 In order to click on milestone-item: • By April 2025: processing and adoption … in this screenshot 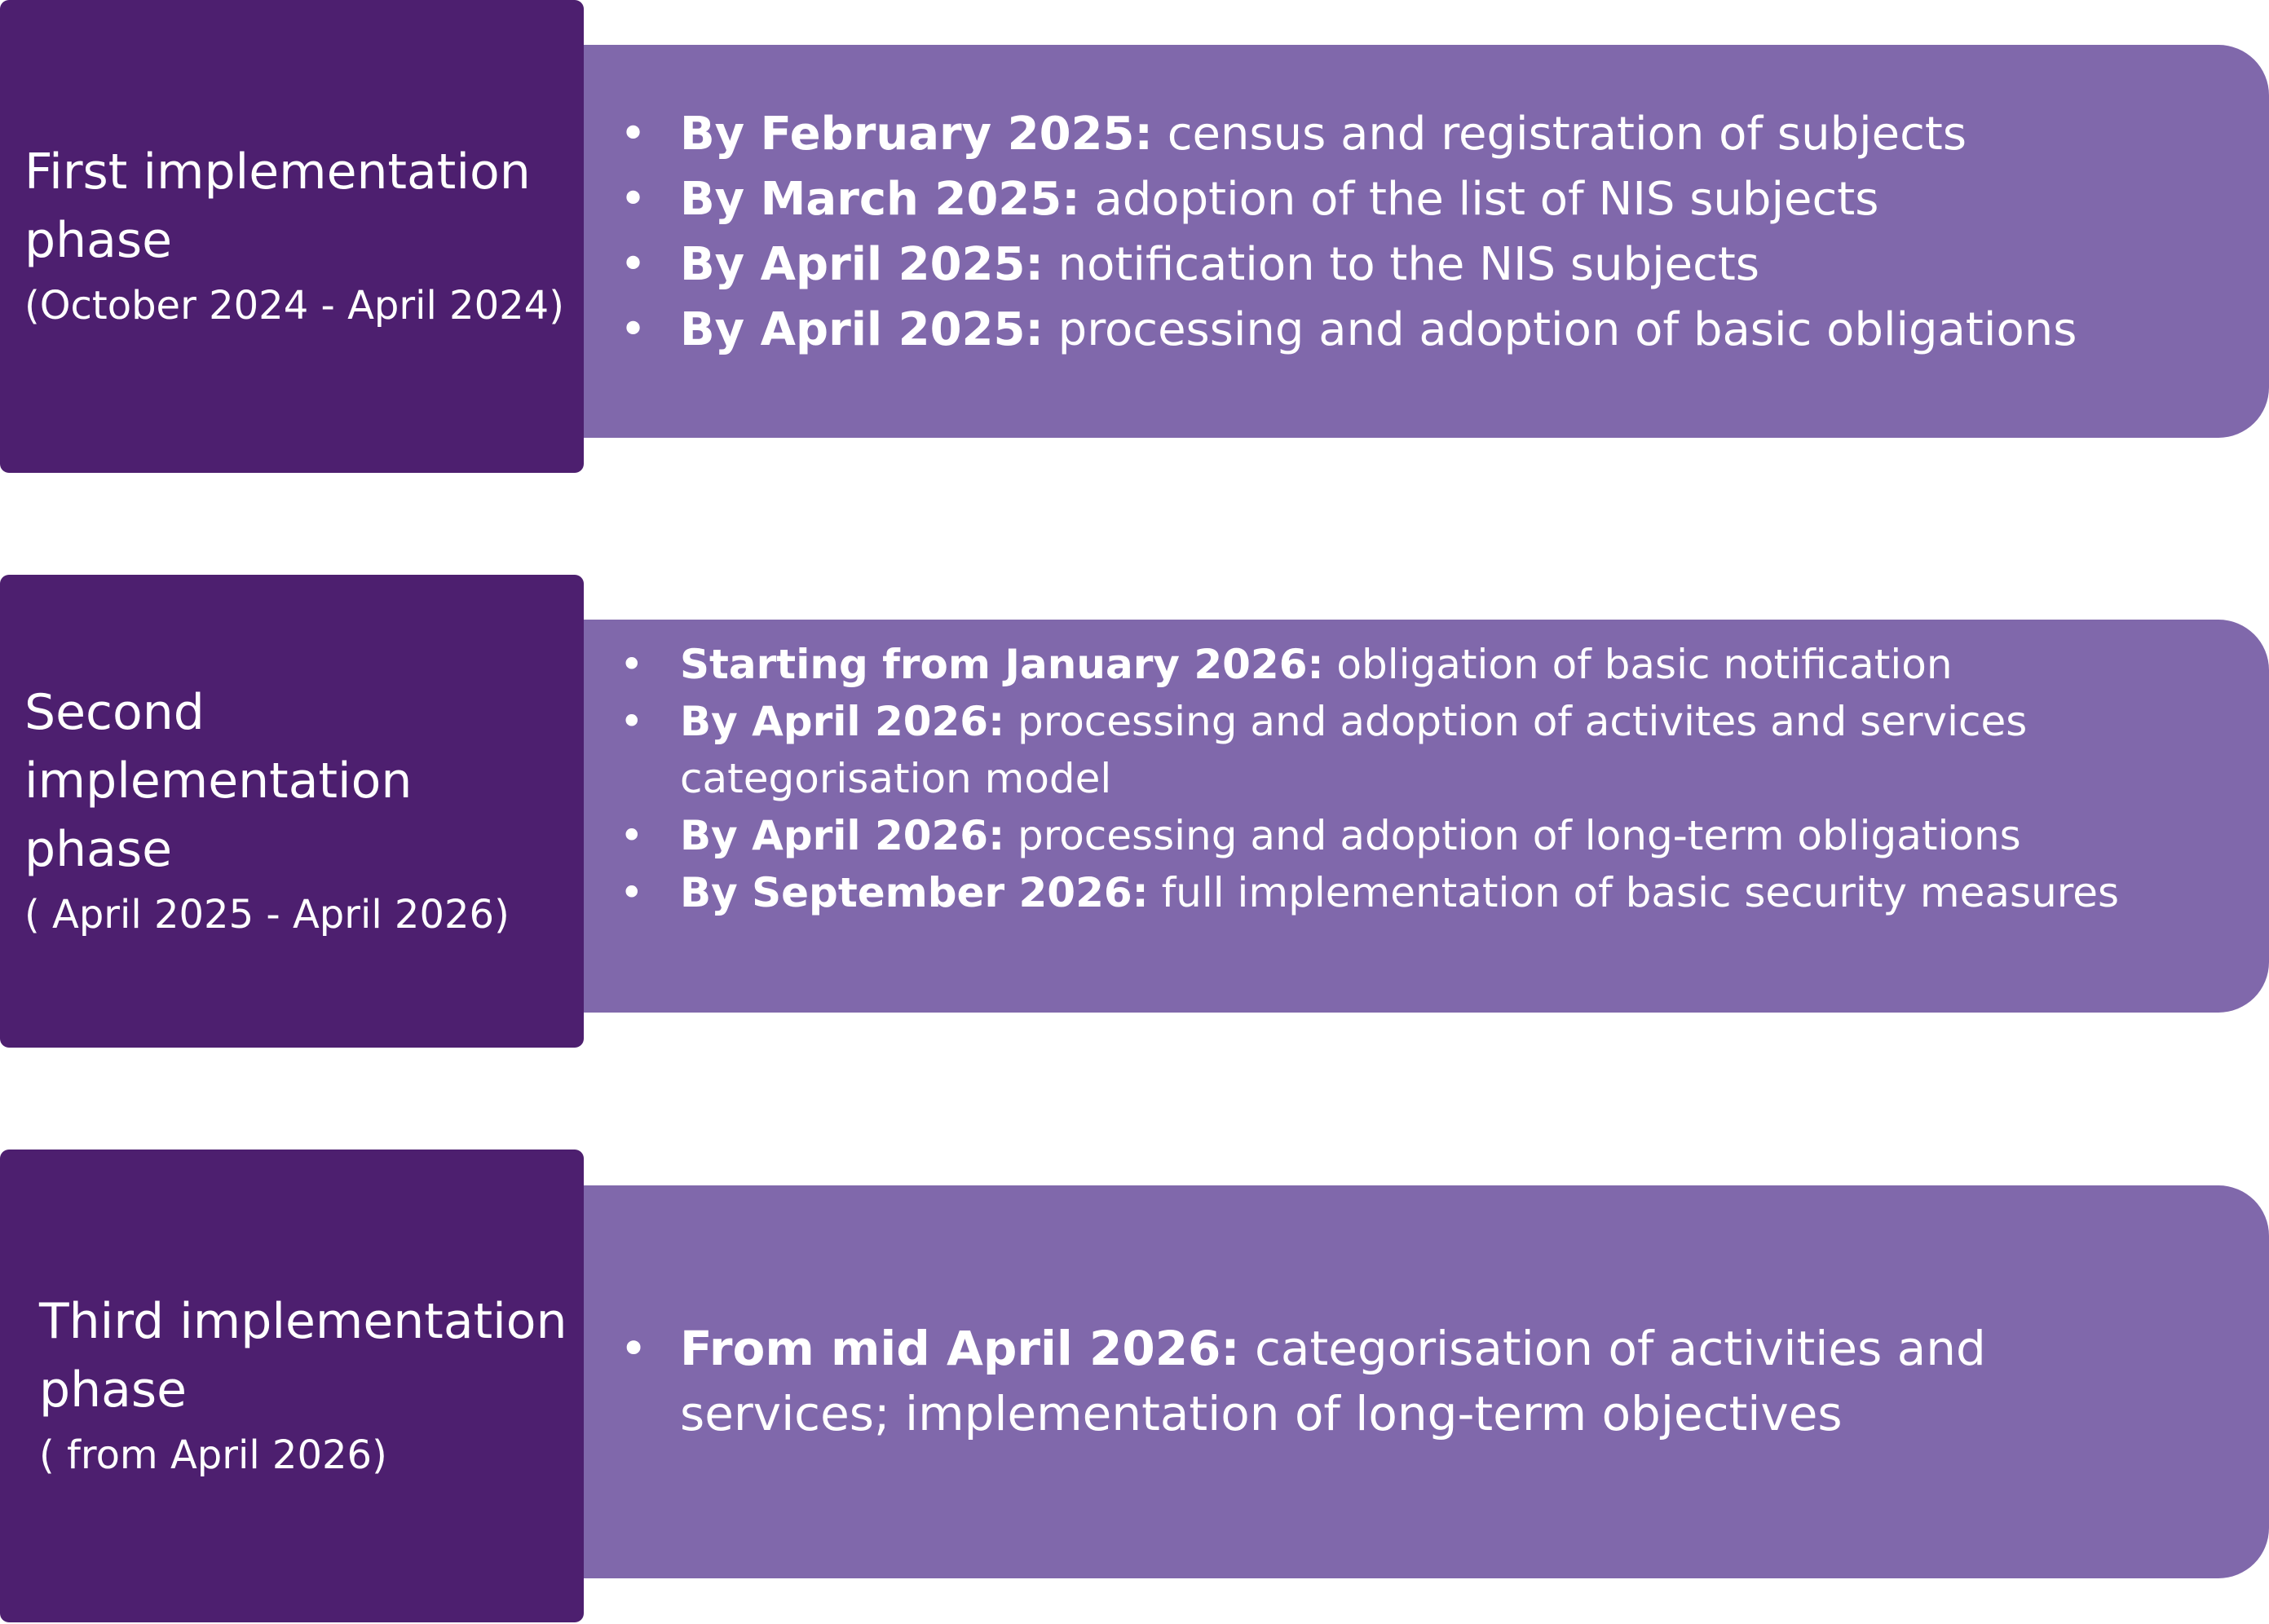, I will do `click(1348, 330)`.